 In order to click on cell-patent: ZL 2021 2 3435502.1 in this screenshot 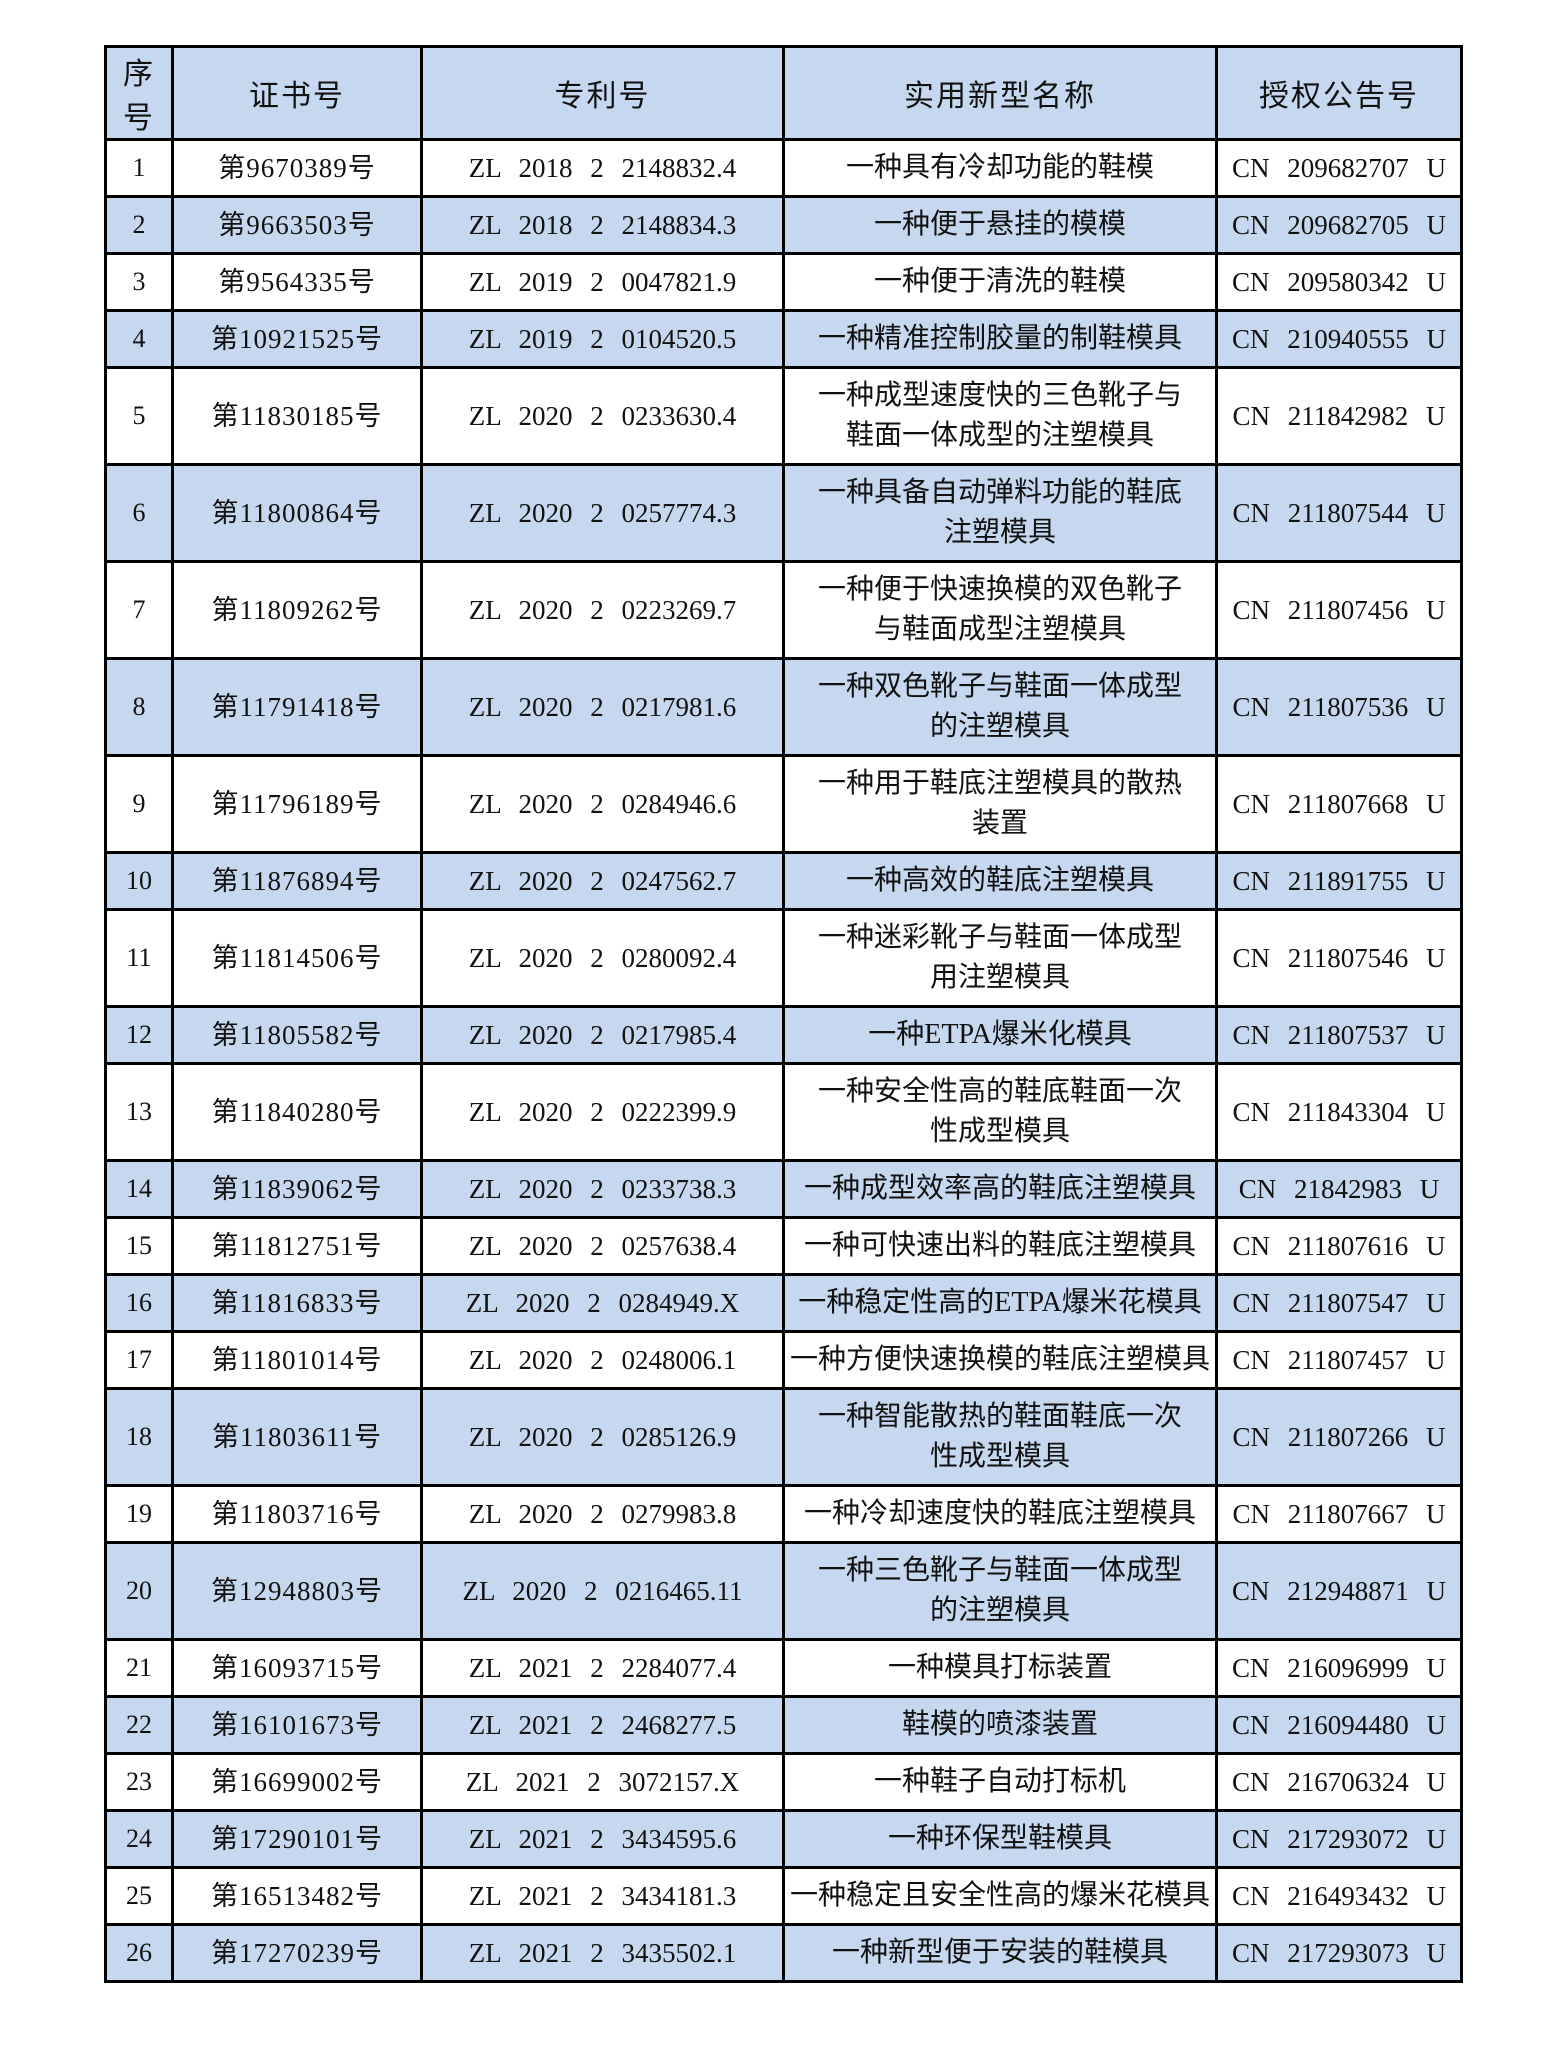, I will do `click(602, 1953)`.